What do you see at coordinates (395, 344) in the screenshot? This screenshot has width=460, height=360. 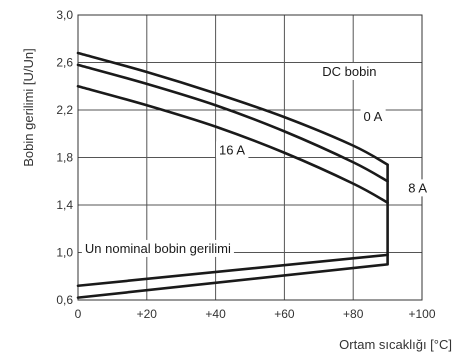 I see `x-axis-title: Ortam sıcaklığı [°C]` at bounding box center [395, 344].